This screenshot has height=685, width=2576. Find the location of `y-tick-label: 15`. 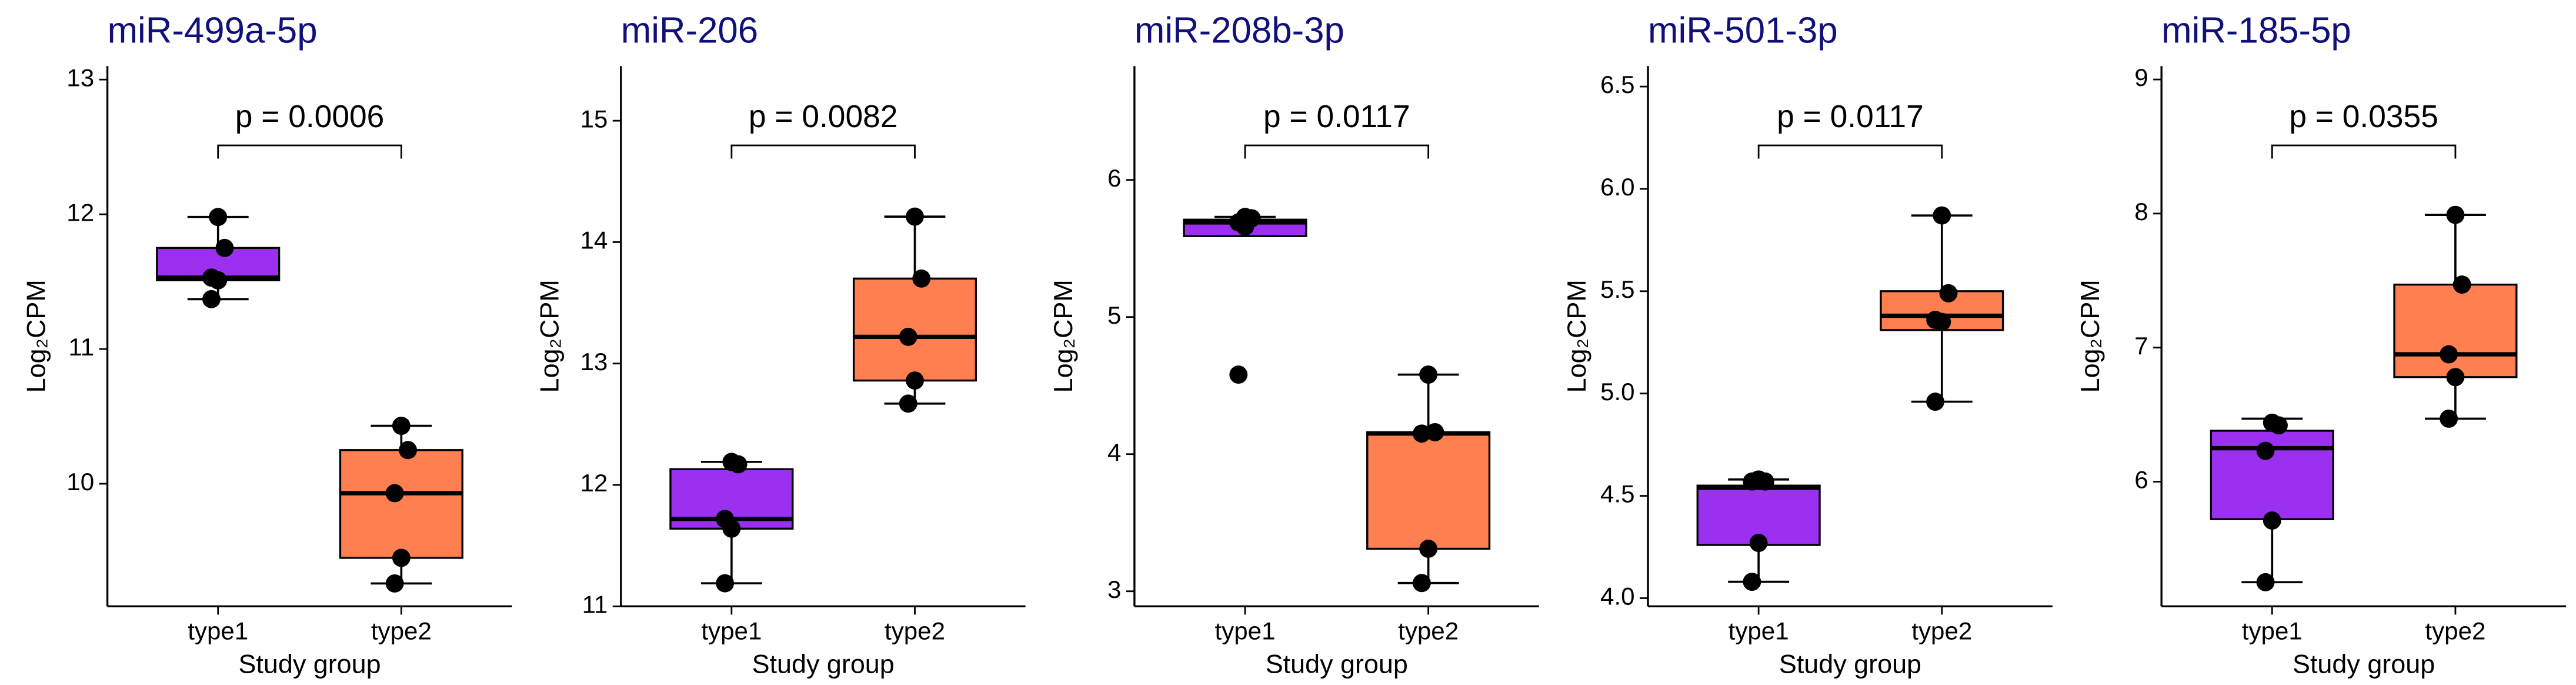

y-tick-label: 15 is located at coordinates (594, 119).